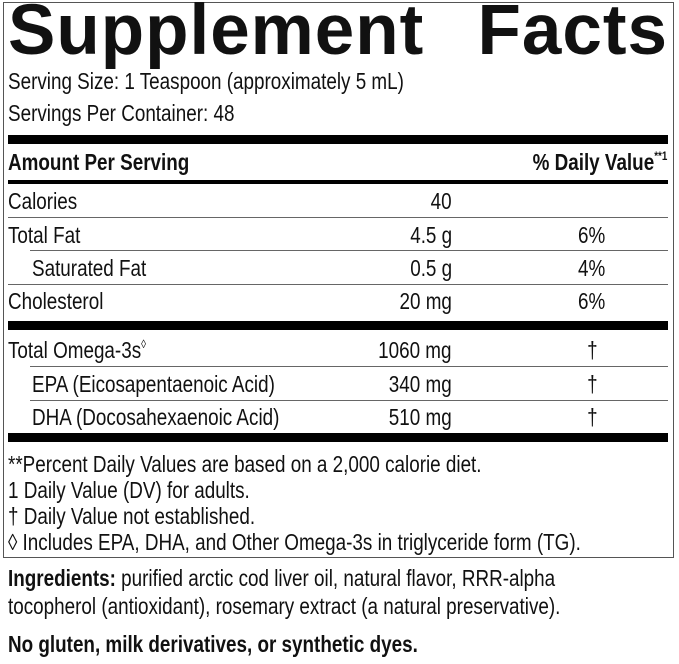  Describe the element at coordinates (129, 490) in the screenshot. I see `footnote: 1 Daily Value (DV) for adults.` at that location.